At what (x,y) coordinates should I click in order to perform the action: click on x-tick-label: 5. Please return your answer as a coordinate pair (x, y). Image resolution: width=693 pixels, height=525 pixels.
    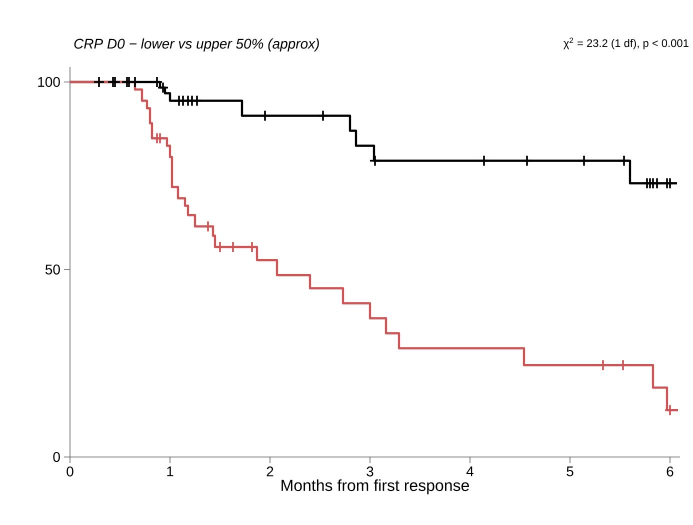
    Looking at the image, I should click on (570, 471).